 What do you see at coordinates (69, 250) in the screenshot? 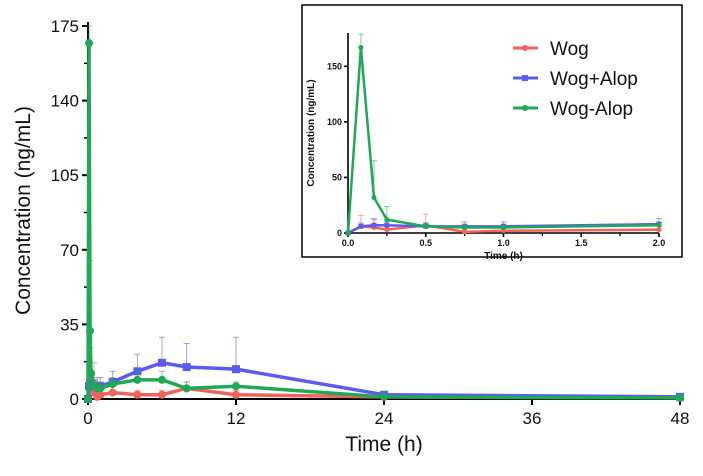
I see `y-tick-label: 70` at bounding box center [69, 250].